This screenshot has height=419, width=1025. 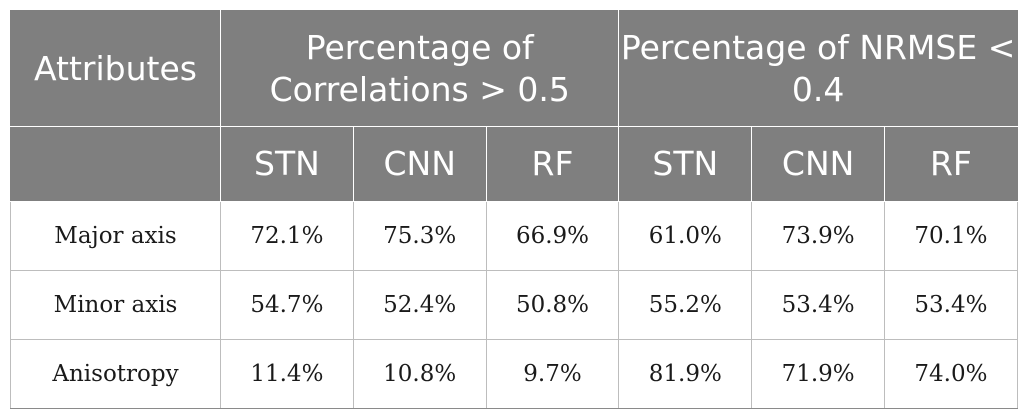 I want to click on cell-corr-cnn: 52.4%, so click(x=419, y=305).